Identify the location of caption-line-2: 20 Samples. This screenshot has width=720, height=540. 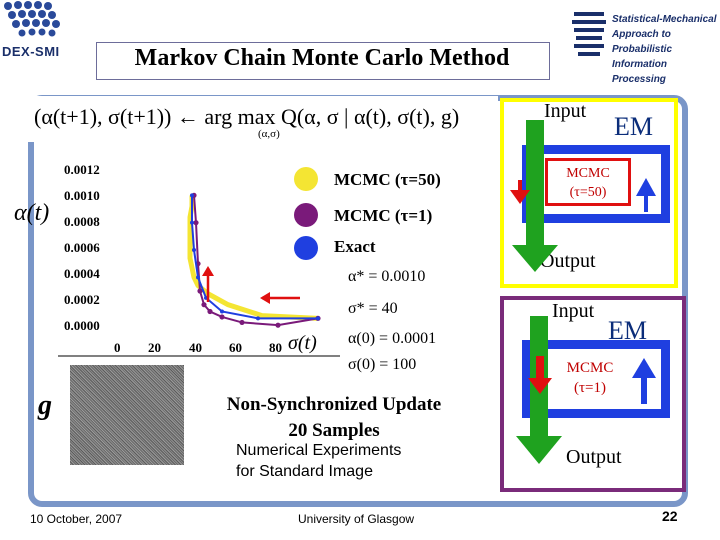
(334, 430).